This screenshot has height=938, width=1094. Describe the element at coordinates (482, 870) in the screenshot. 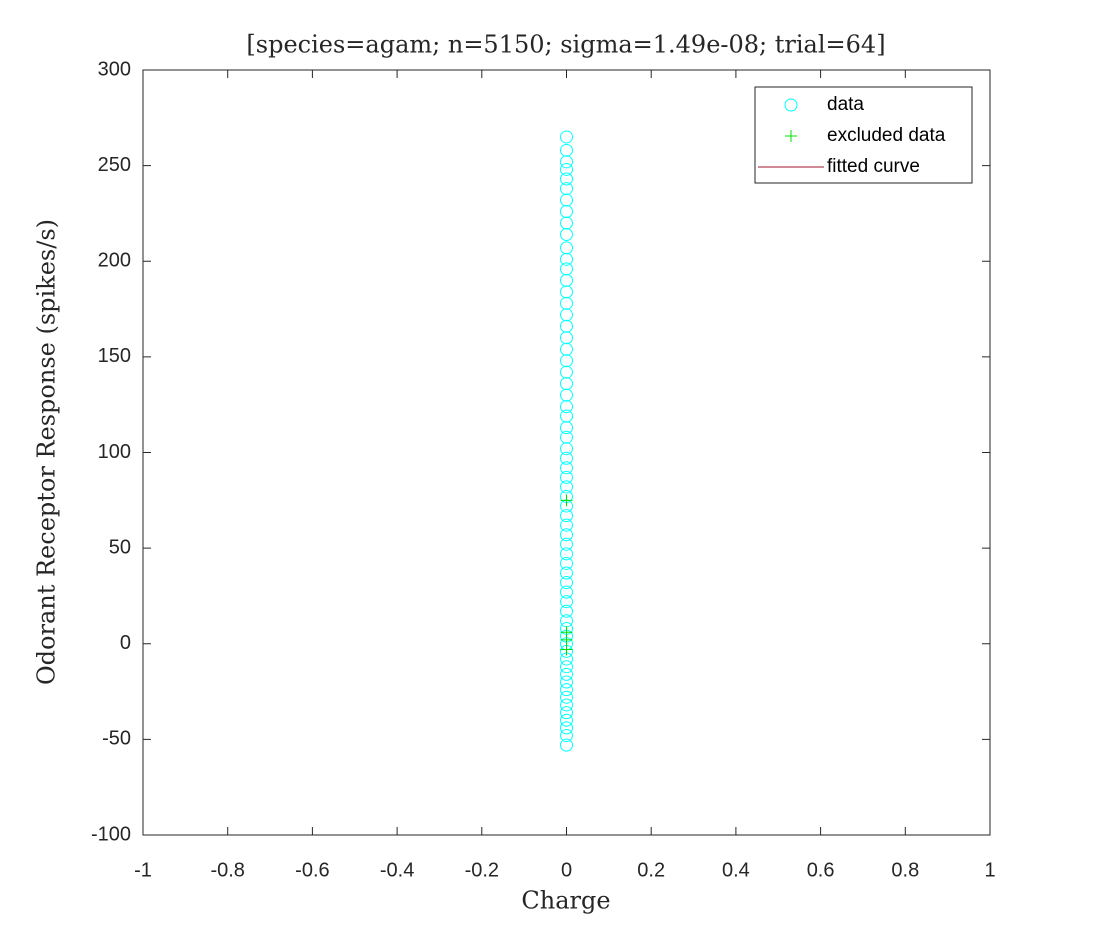

I see `x-tick-label: -0.2` at that location.